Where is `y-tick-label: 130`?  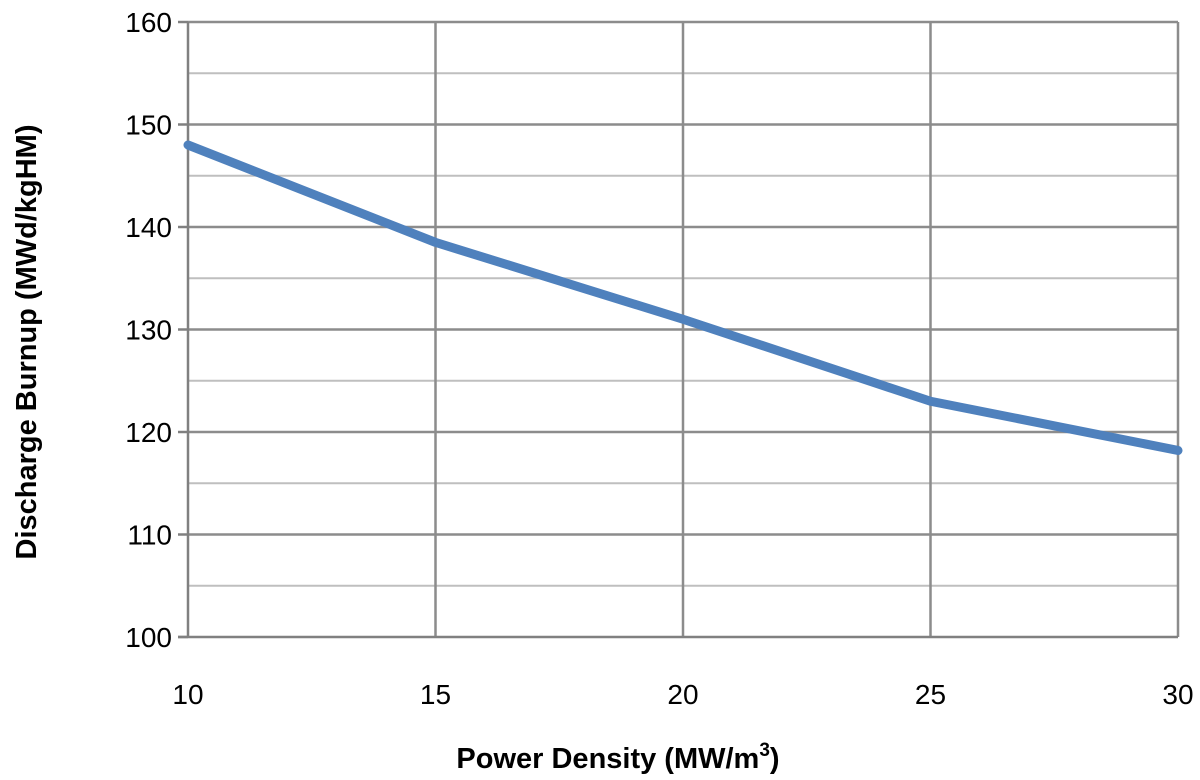 y-tick-label: 130 is located at coordinates (148, 330).